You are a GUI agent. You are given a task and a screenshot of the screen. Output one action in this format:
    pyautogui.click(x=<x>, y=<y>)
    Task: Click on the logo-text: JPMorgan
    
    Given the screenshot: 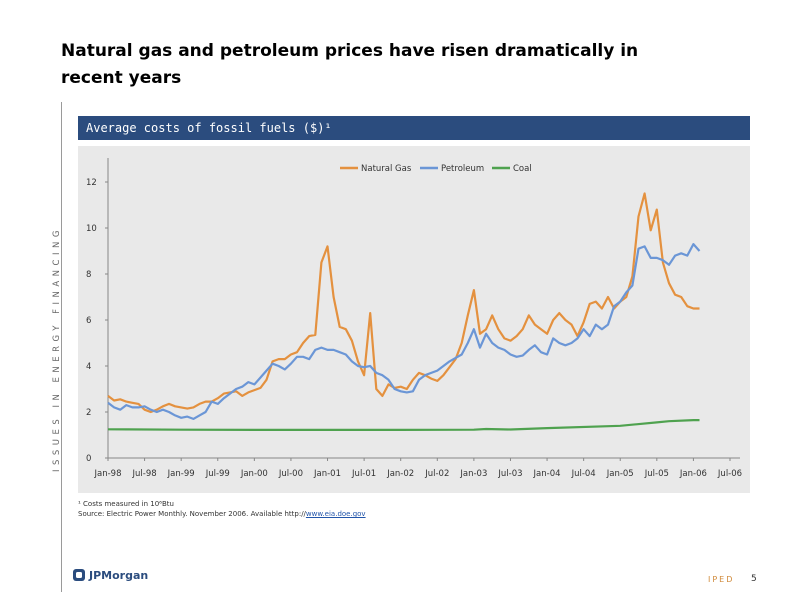 What is the action you would take?
    pyautogui.click(x=119, y=575)
    